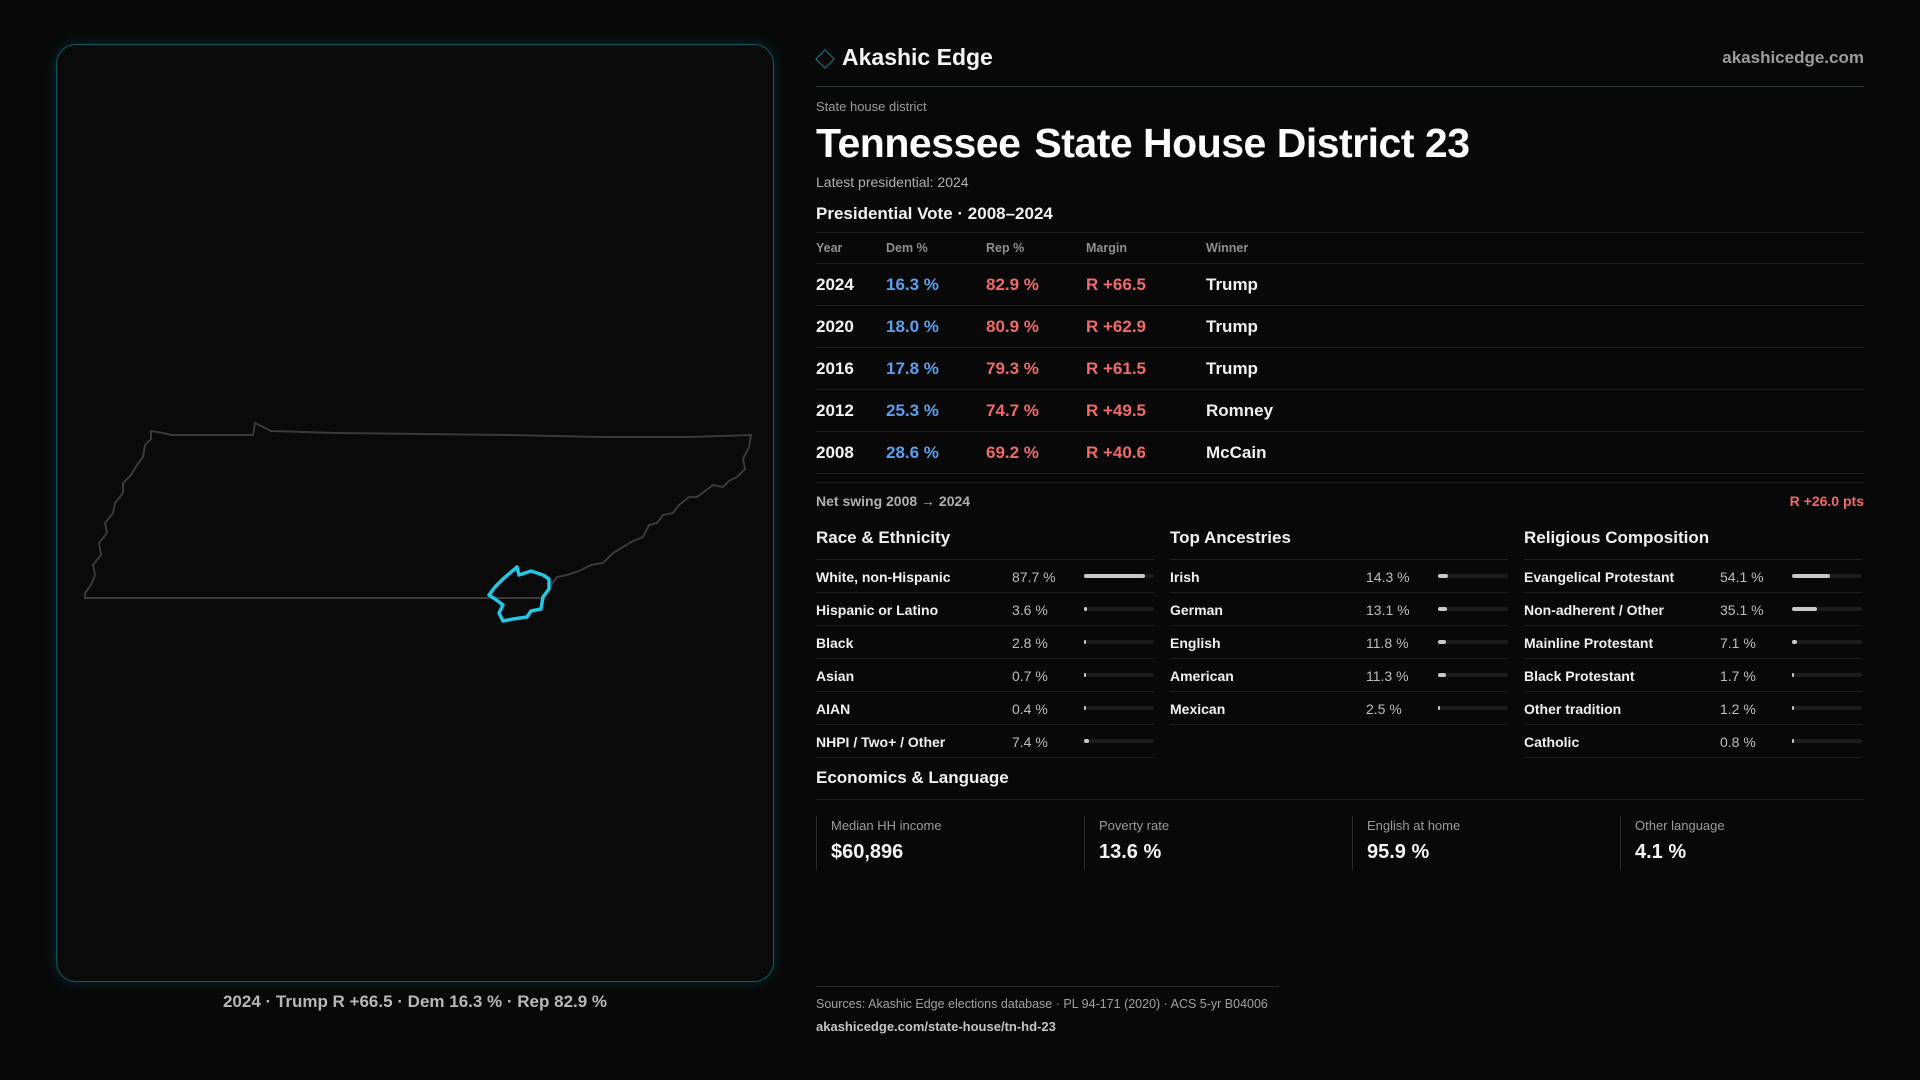  Describe the element at coordinates (1398, 852) in the screenshot. I see `stat-value: 95.9 %` at that location.